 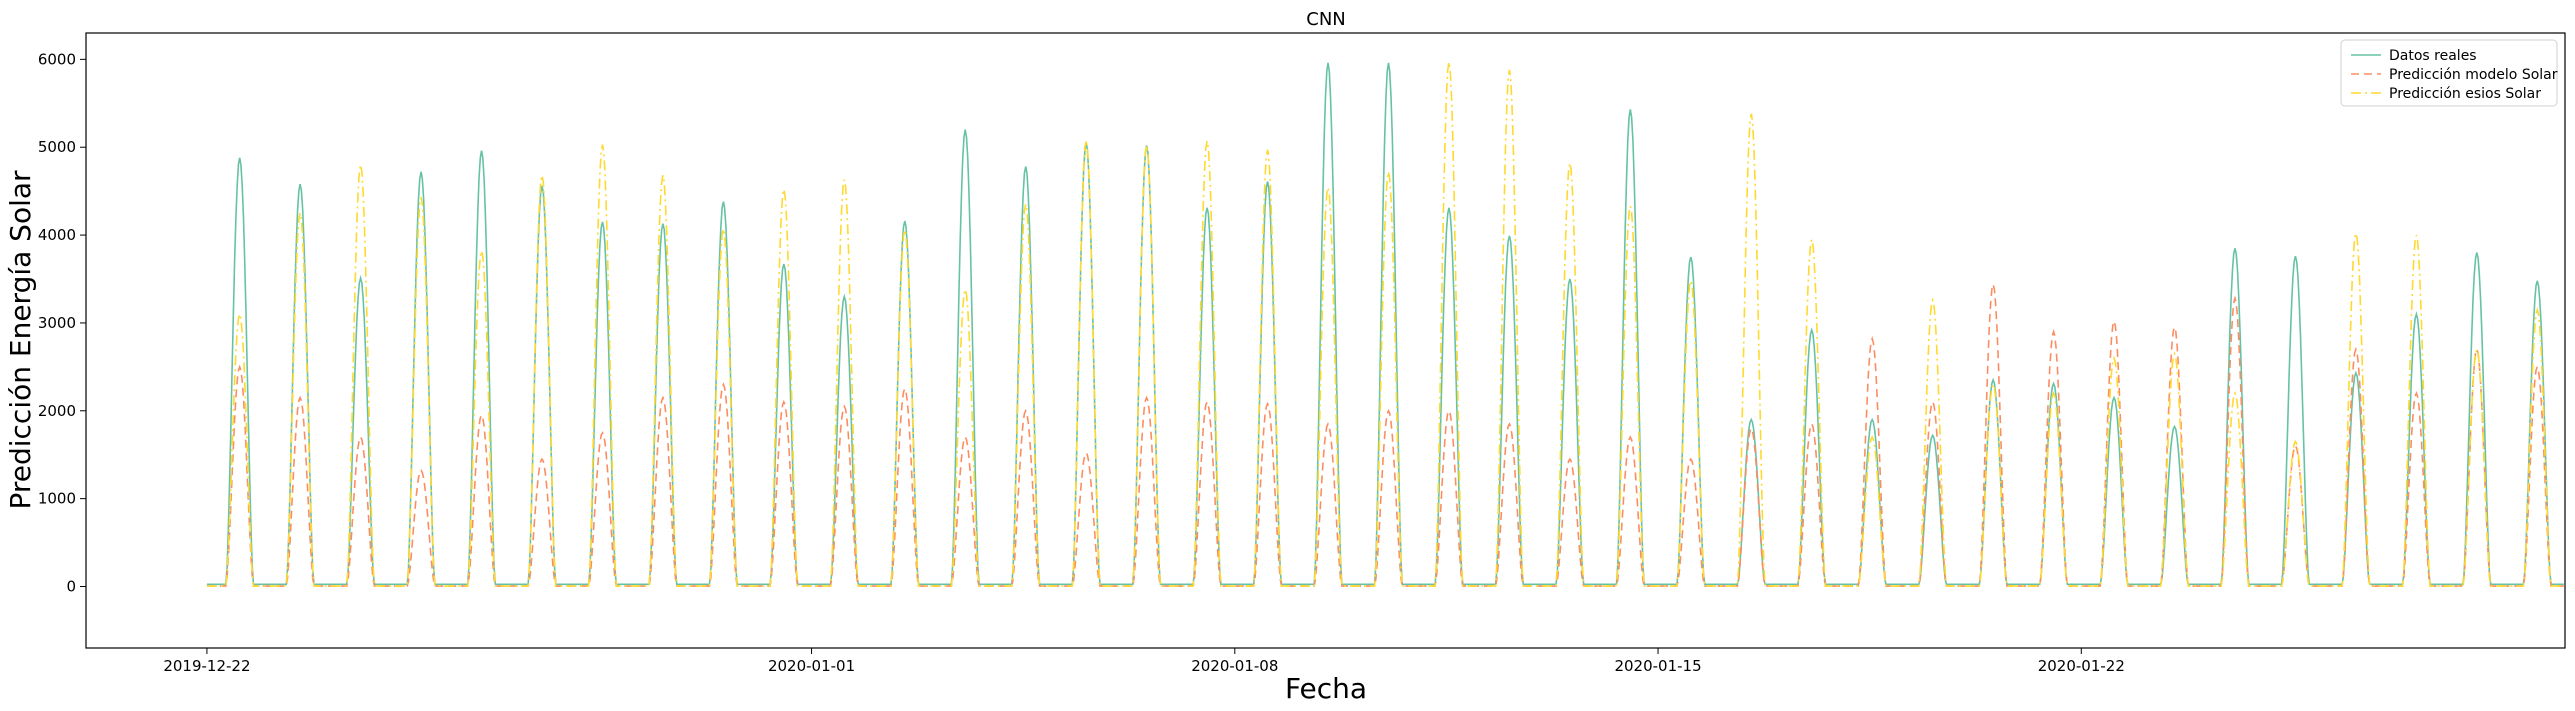 What do you see at coordinates (57, 59) in the screenshot?
I see `y-tick-label: 6000` at bounding box center [57, 59].